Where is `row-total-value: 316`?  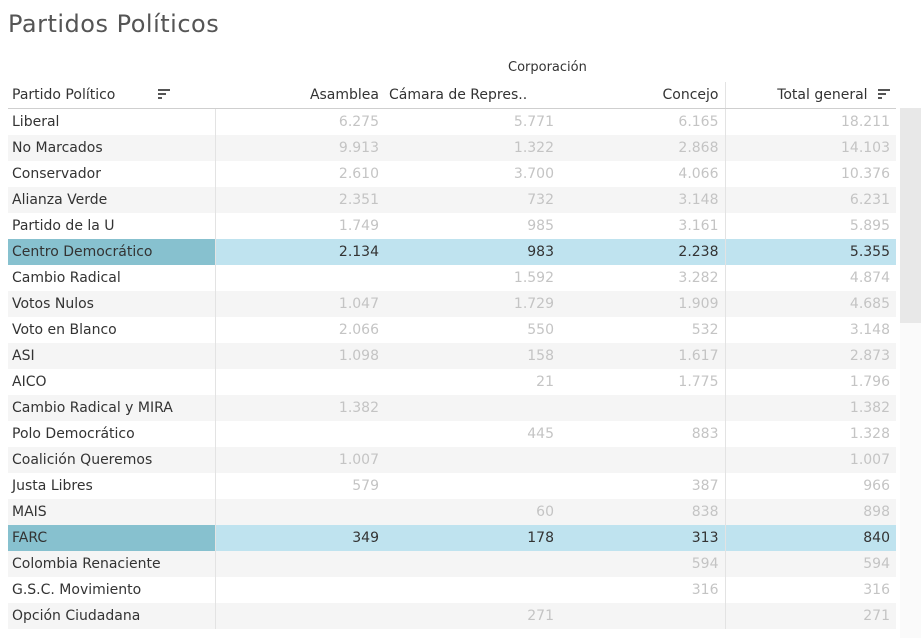 row-total-value: 316 is located at coordinates (810, 590).